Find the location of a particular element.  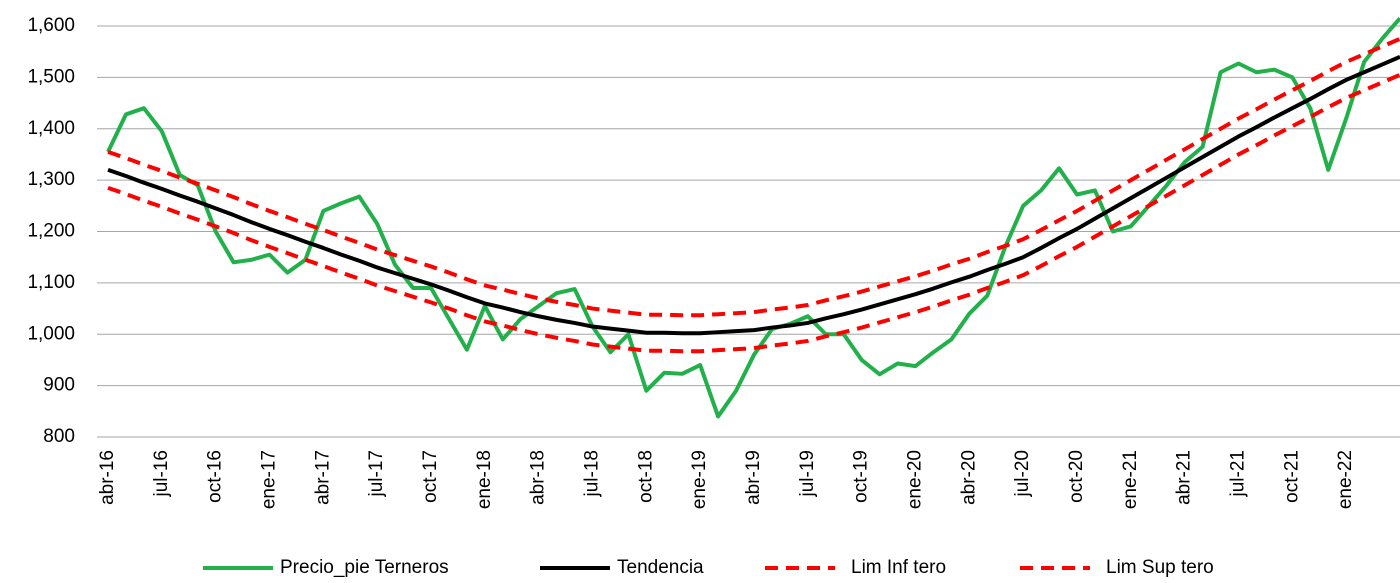

y-tick-label: 1,600 is located at coordinates (51, 25).